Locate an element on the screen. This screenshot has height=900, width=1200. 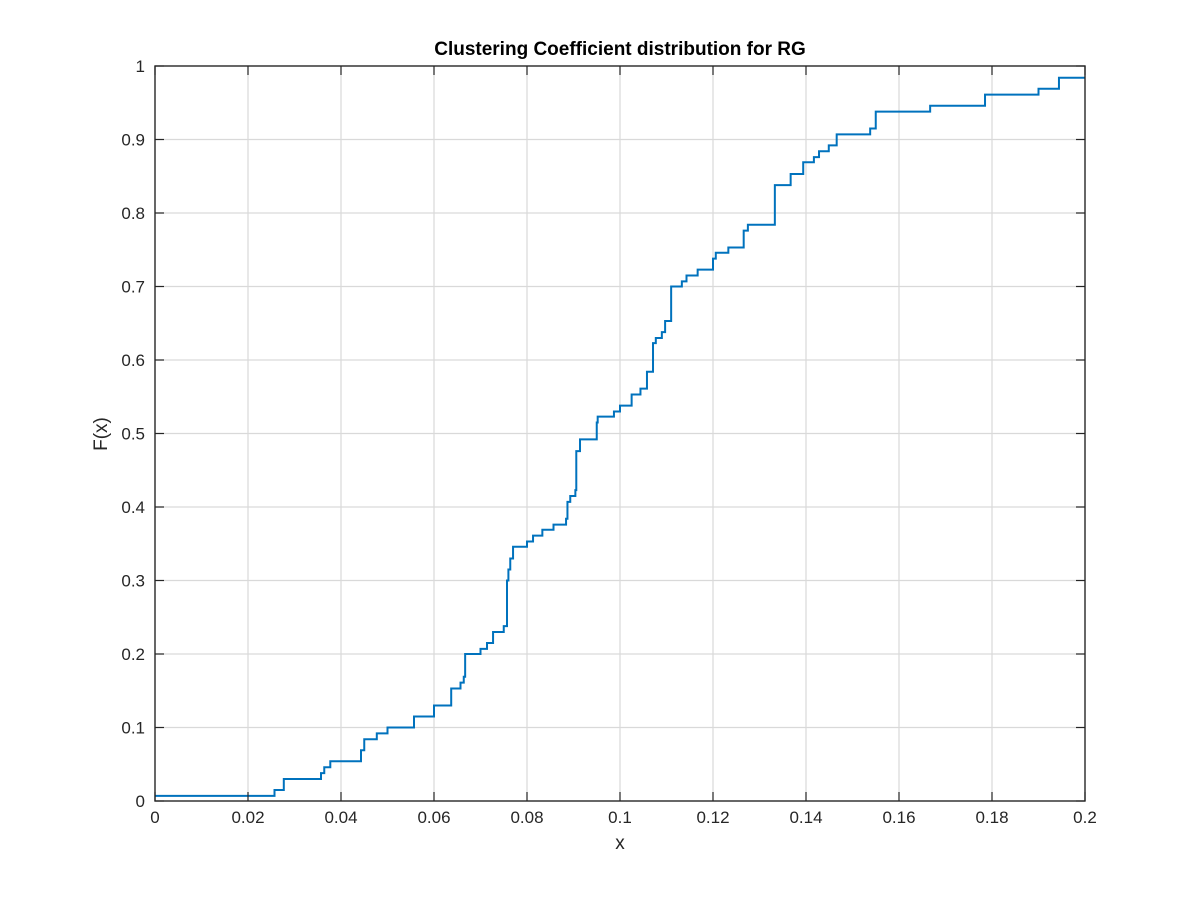
x-tick-label: 0.02 is located at coordinates (247, 817).